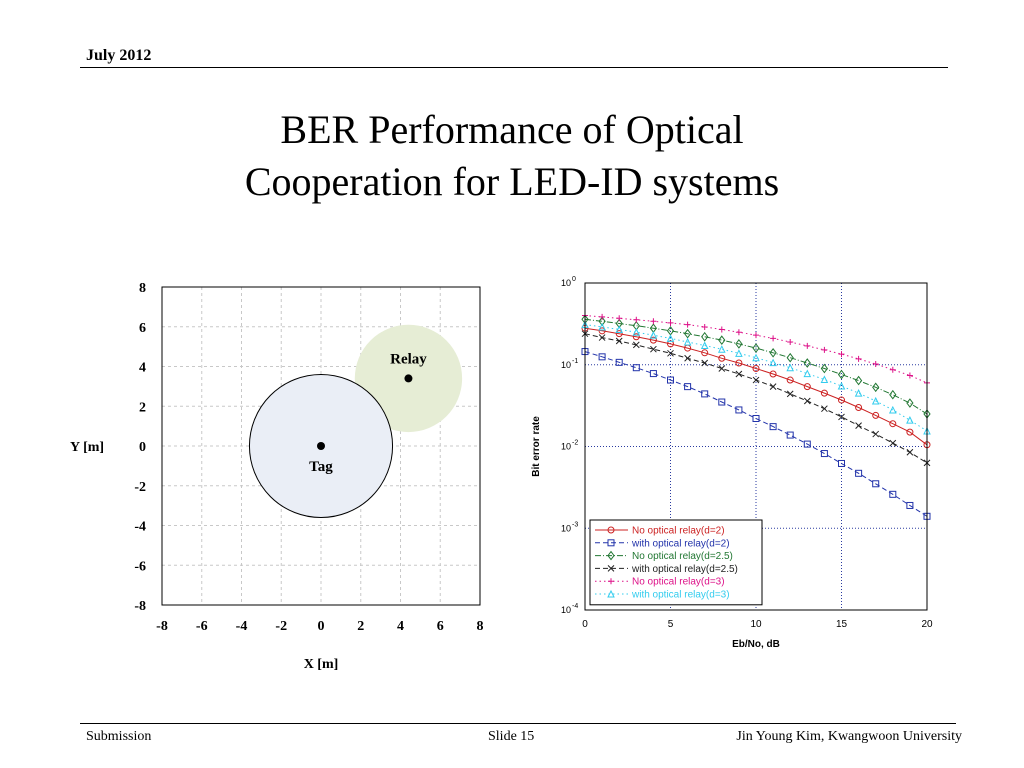 The width and height of the screenshot is (1024, 768). What do you see at coordinates (927, 624) in the screenshot?
I see `ber-x-tick-label: 20` at bounding box center [927, 624].